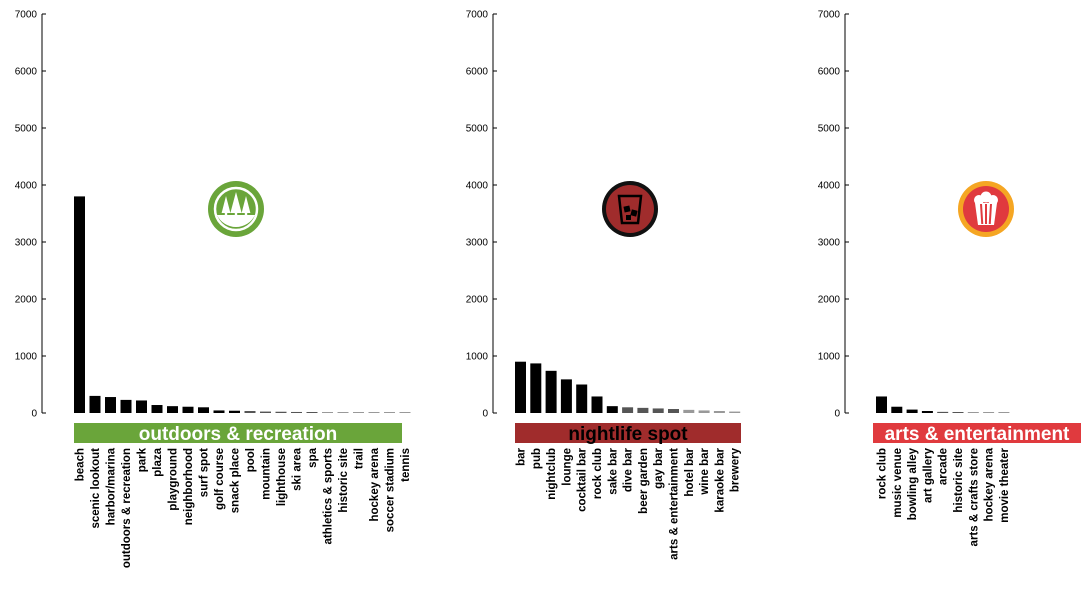 This screenshot has height=591, width=1082. I want to click on category-banner-title: arts & entertainment, so click(977, 434).